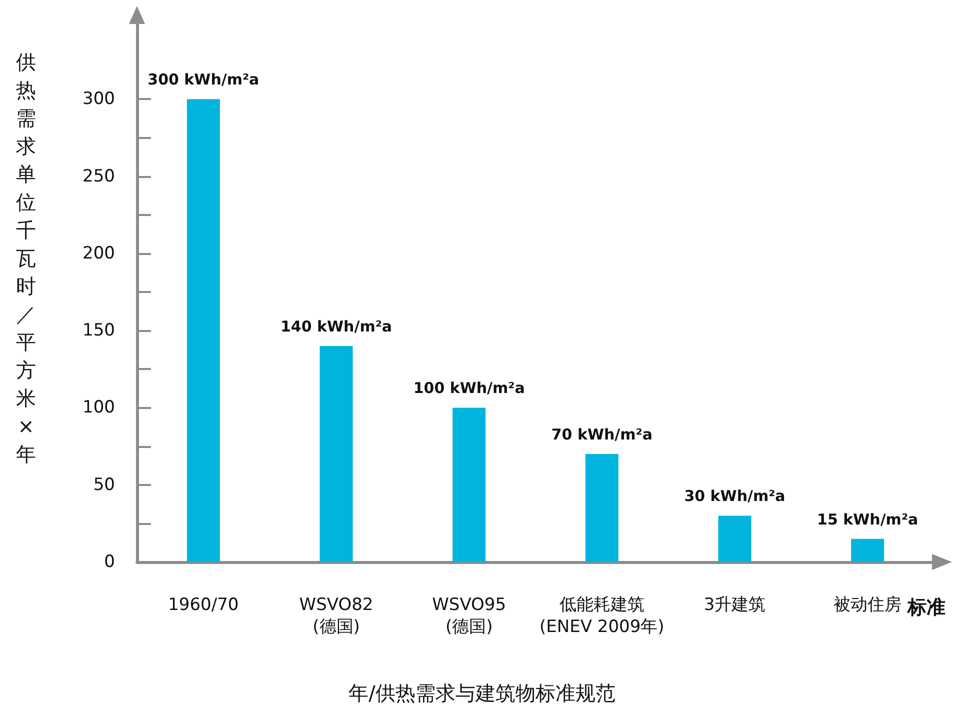  What do you see at coordinates (104, 484) in the screenshot?
I see `y-tick-label: 50` at bounding box center [104, 484].